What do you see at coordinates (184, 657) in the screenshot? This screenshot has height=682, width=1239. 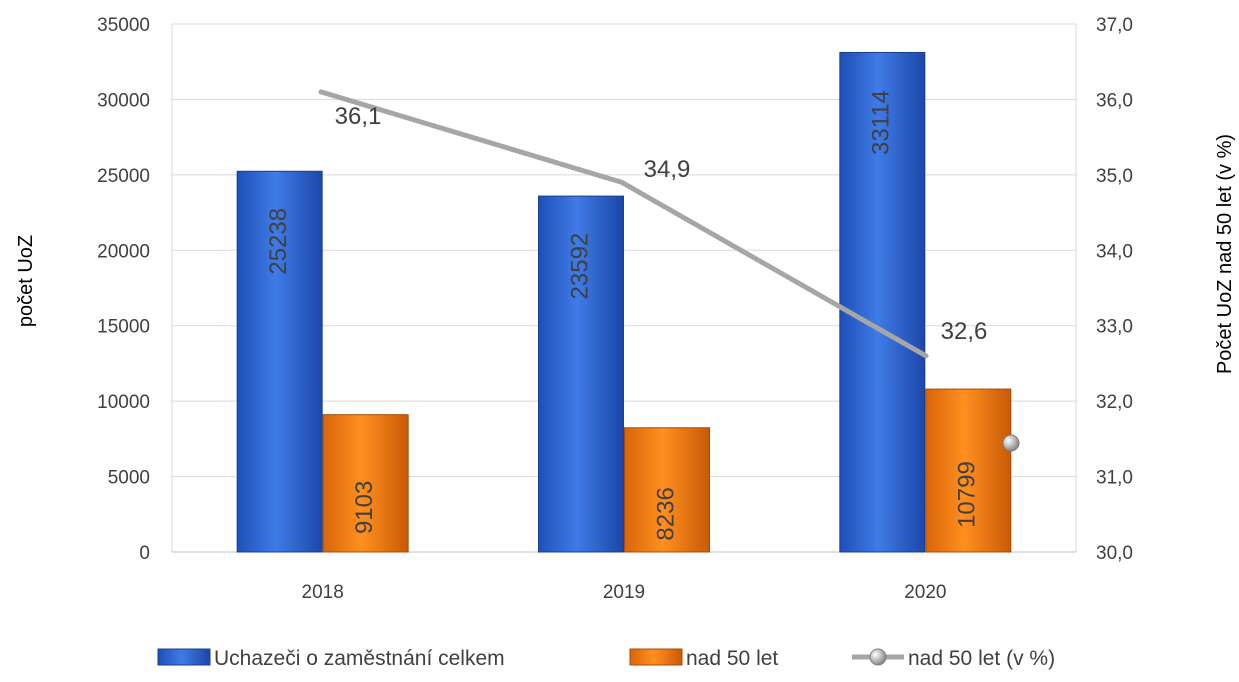 I see `legend-swatch-total` at bounding box center [184, 657].